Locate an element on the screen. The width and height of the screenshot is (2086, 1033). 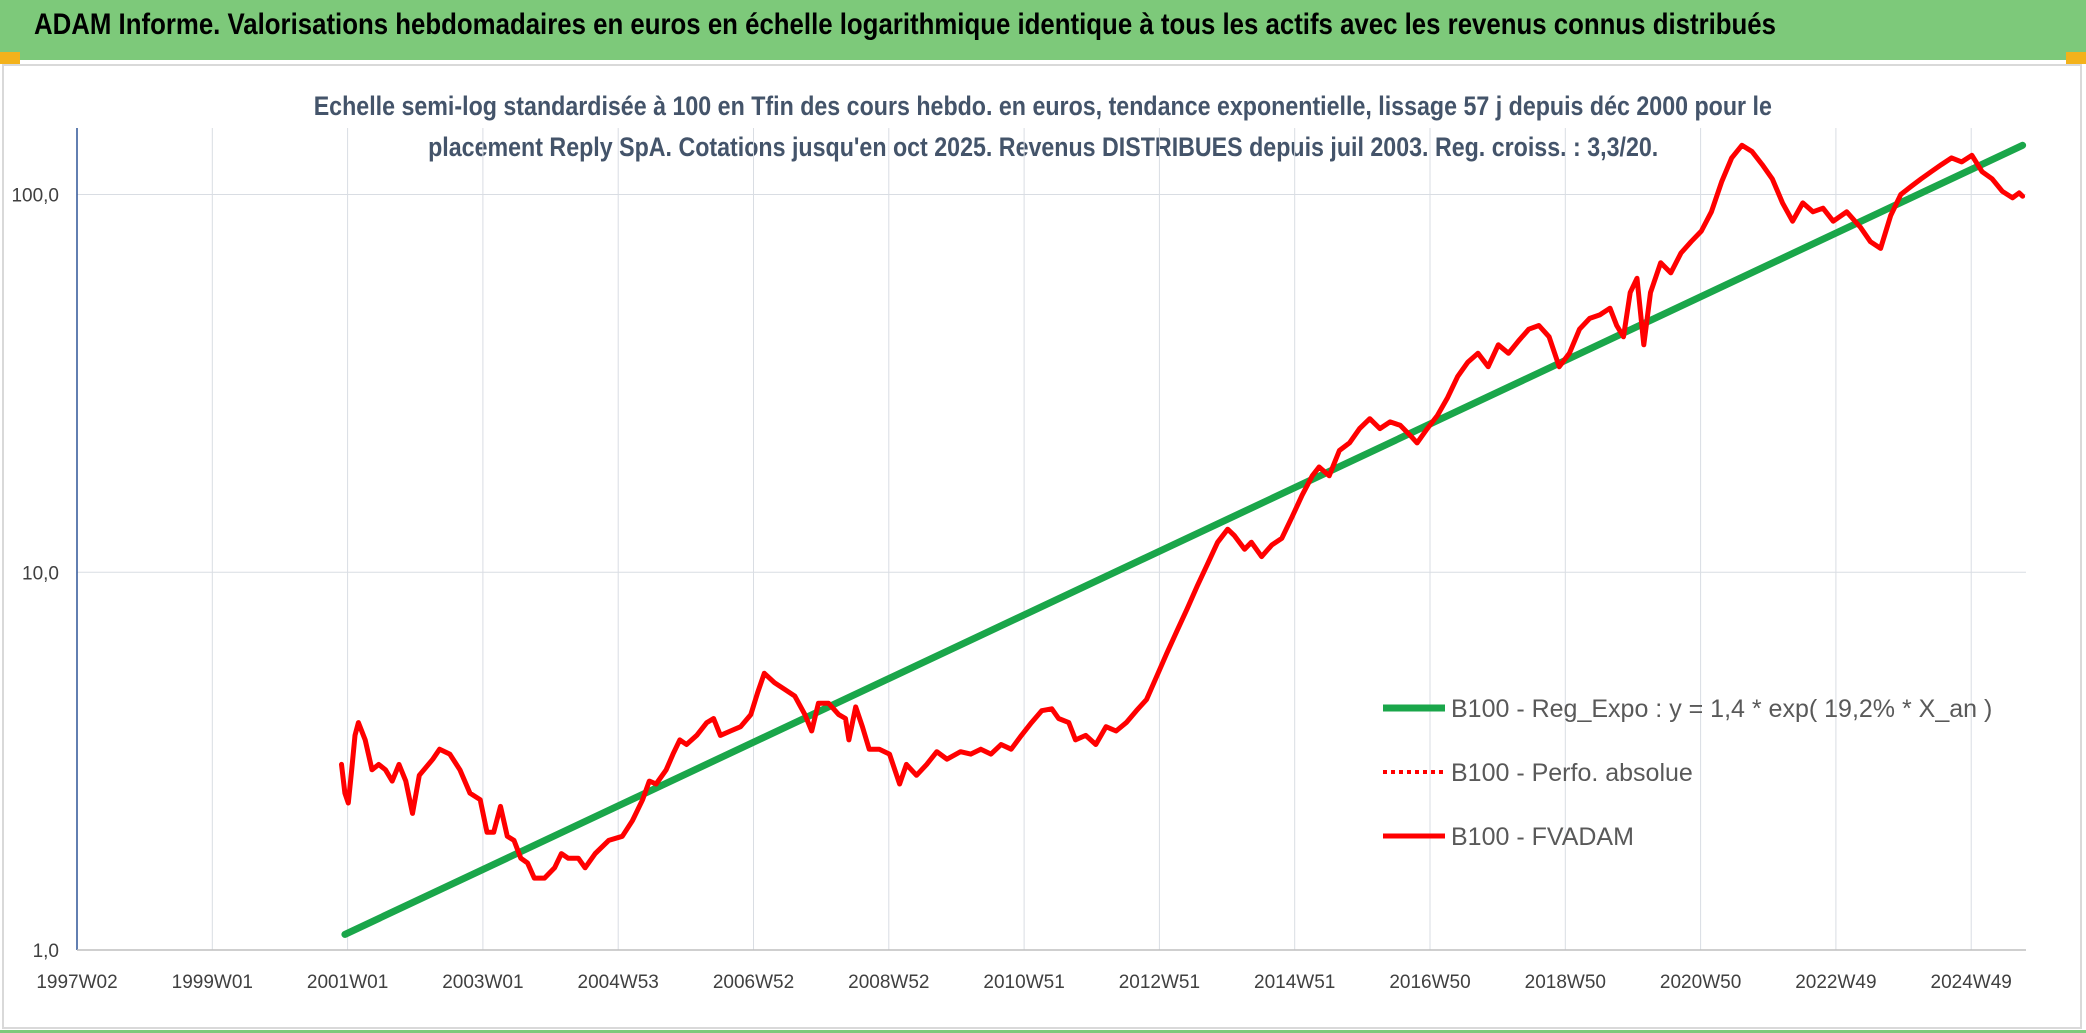
corner-accent-right is located at coordinates (2076, 58).